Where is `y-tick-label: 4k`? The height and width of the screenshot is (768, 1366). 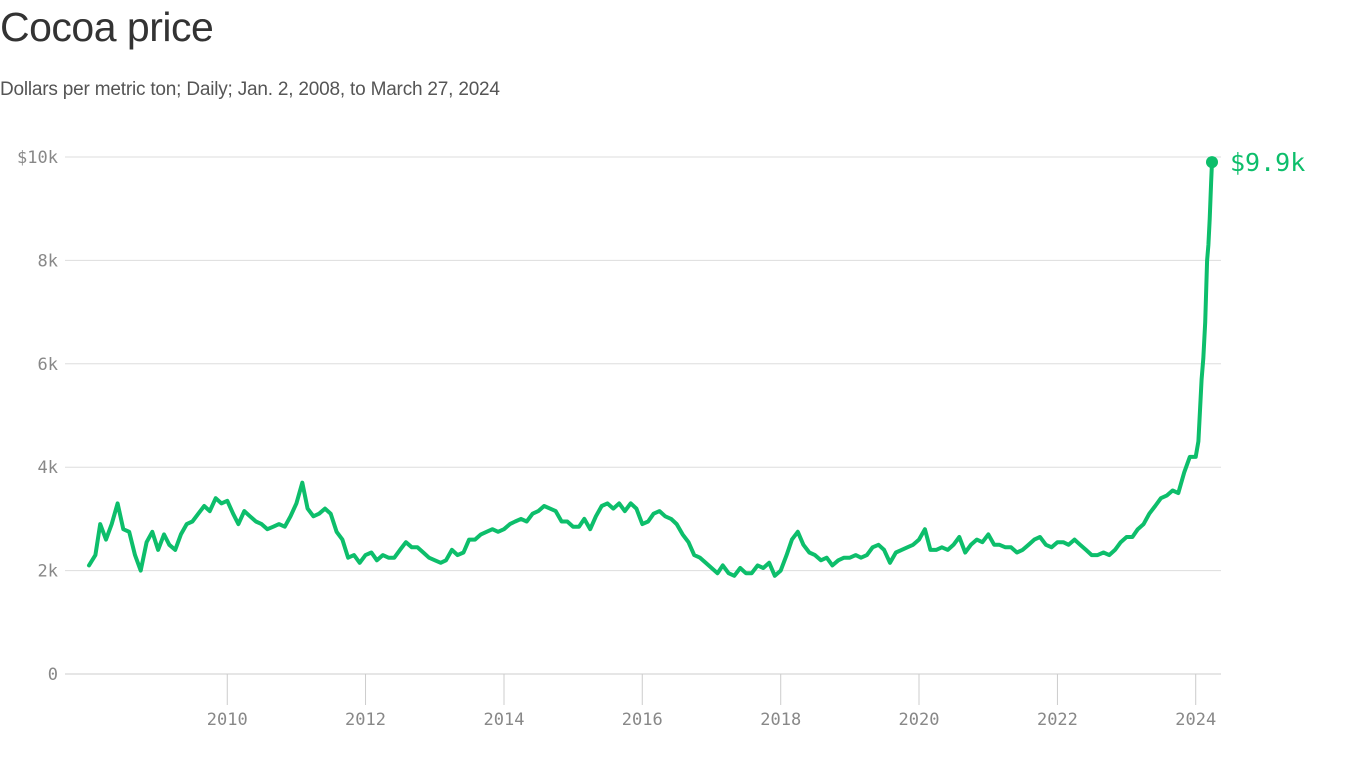 y-tick-label: 4k is located at coordinates (48, 468).